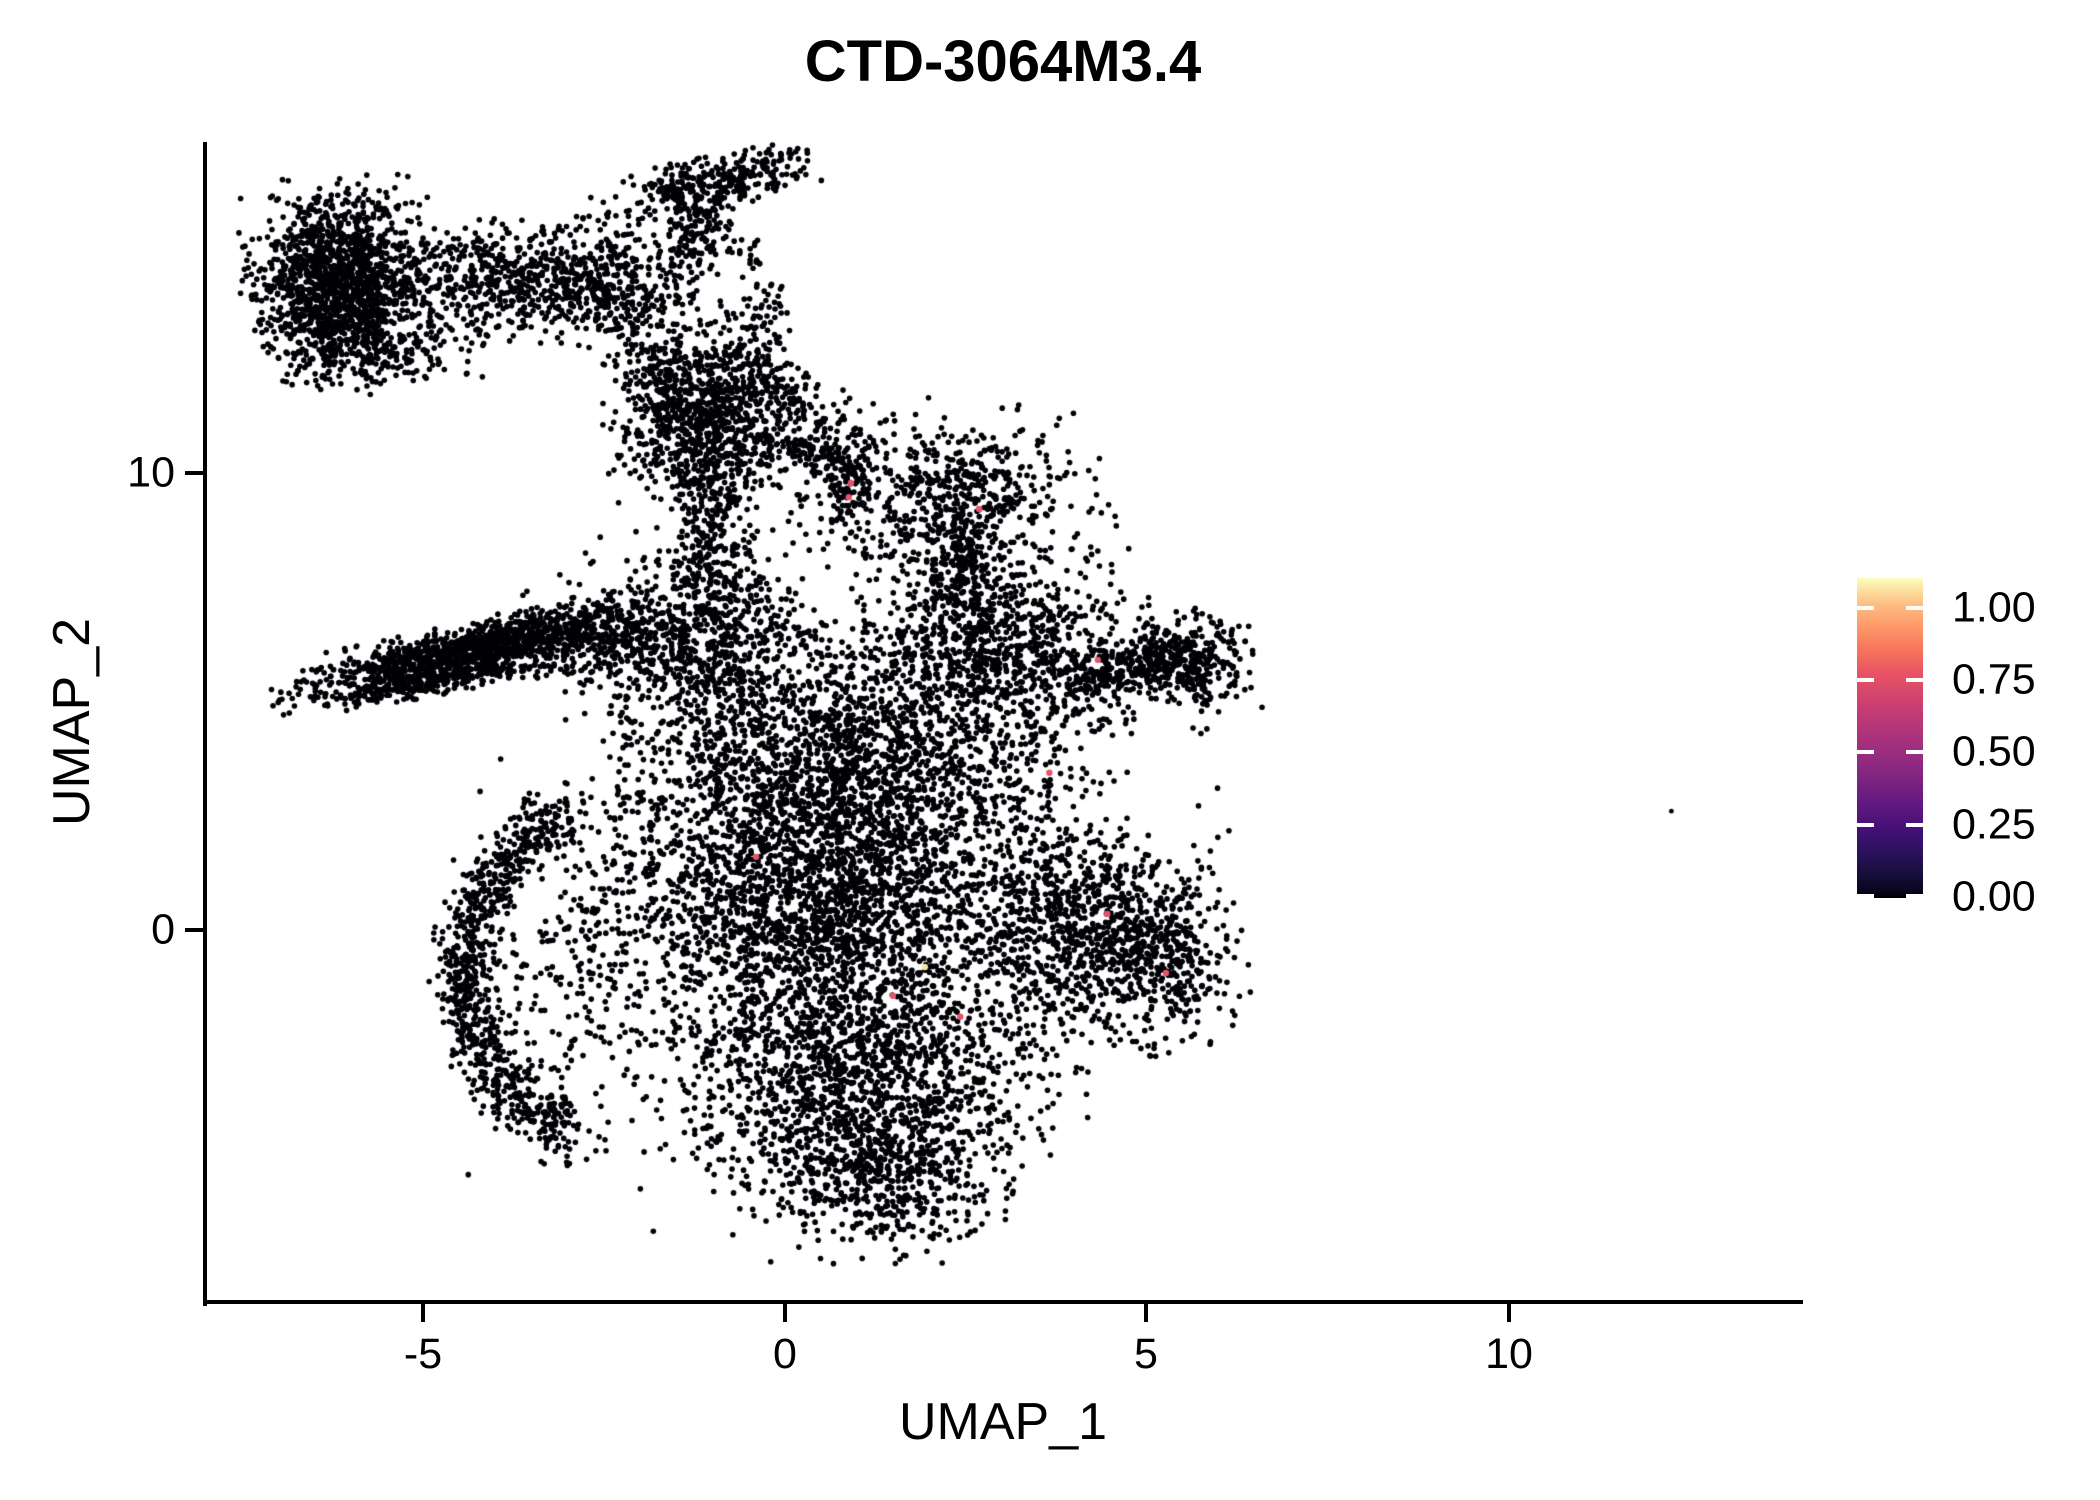 Image resolution: width=2100 pixels, height=1500 pixels. Describe the element at coordinates (1003, 1302) in the screenshot. I see `x-axis-line` at that location.